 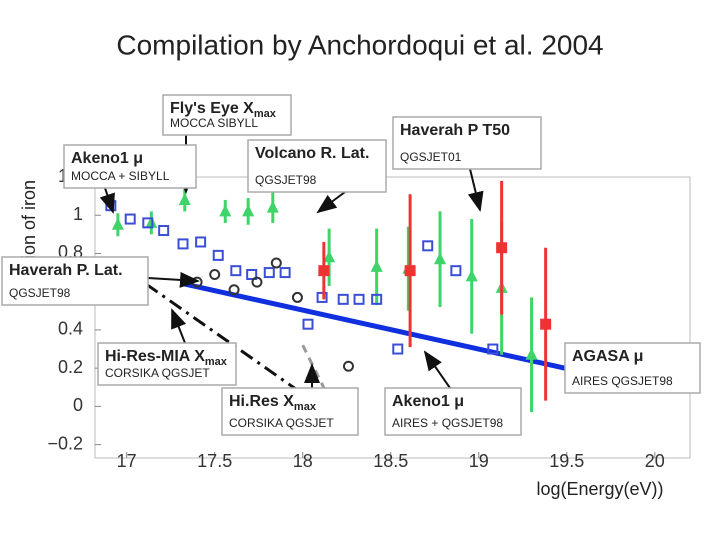 I want to click on annotation-note: MOCCA SIBYLL, so click(x=214, y=123).